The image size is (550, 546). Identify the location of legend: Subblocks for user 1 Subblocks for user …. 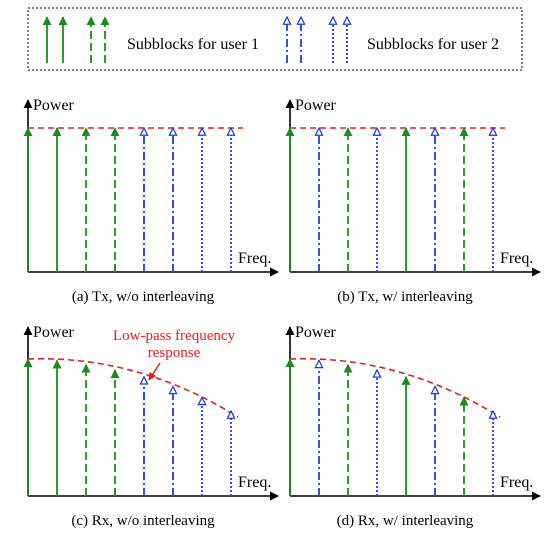
(275, 39).